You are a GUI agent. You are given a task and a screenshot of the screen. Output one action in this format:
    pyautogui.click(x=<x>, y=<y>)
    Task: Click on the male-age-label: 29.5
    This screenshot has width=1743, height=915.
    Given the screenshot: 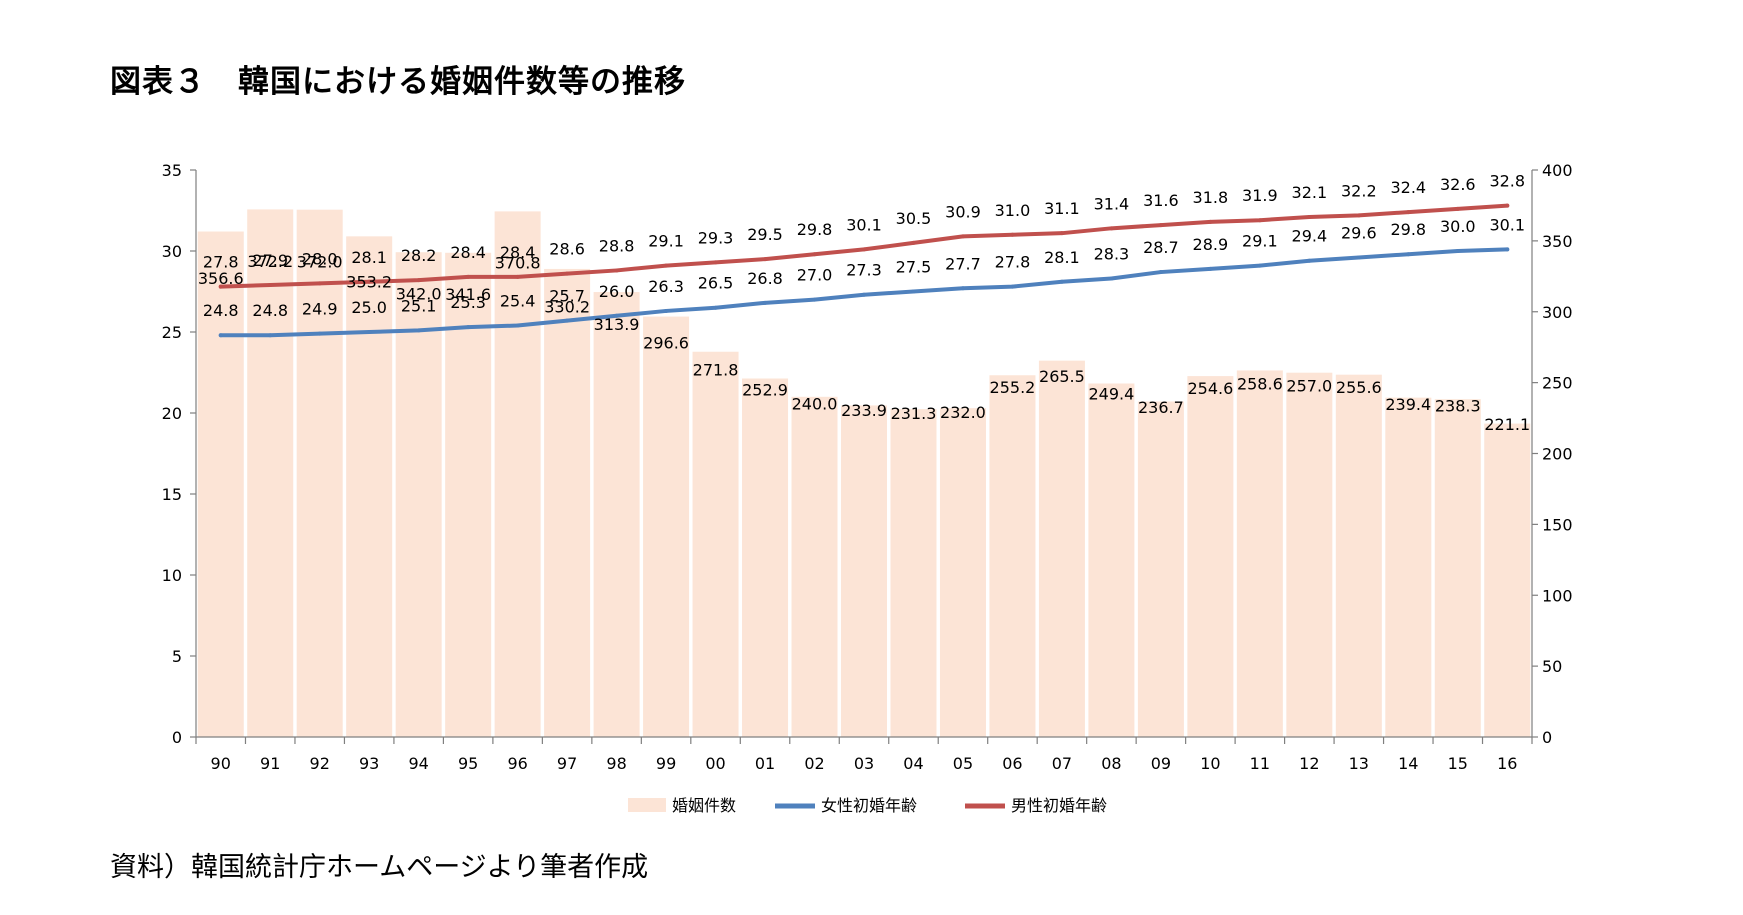 What is the action you would take?
    pyautogui.click(x=765, y=234)
    